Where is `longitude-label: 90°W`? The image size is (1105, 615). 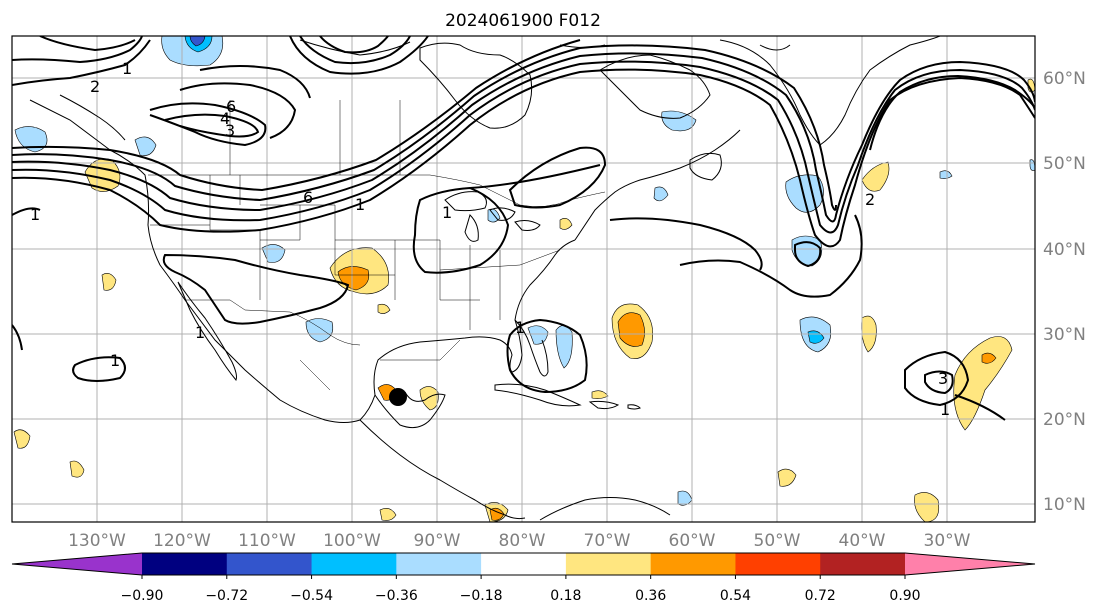
longitude-label: 90°W is located at coordinates (437, 541).